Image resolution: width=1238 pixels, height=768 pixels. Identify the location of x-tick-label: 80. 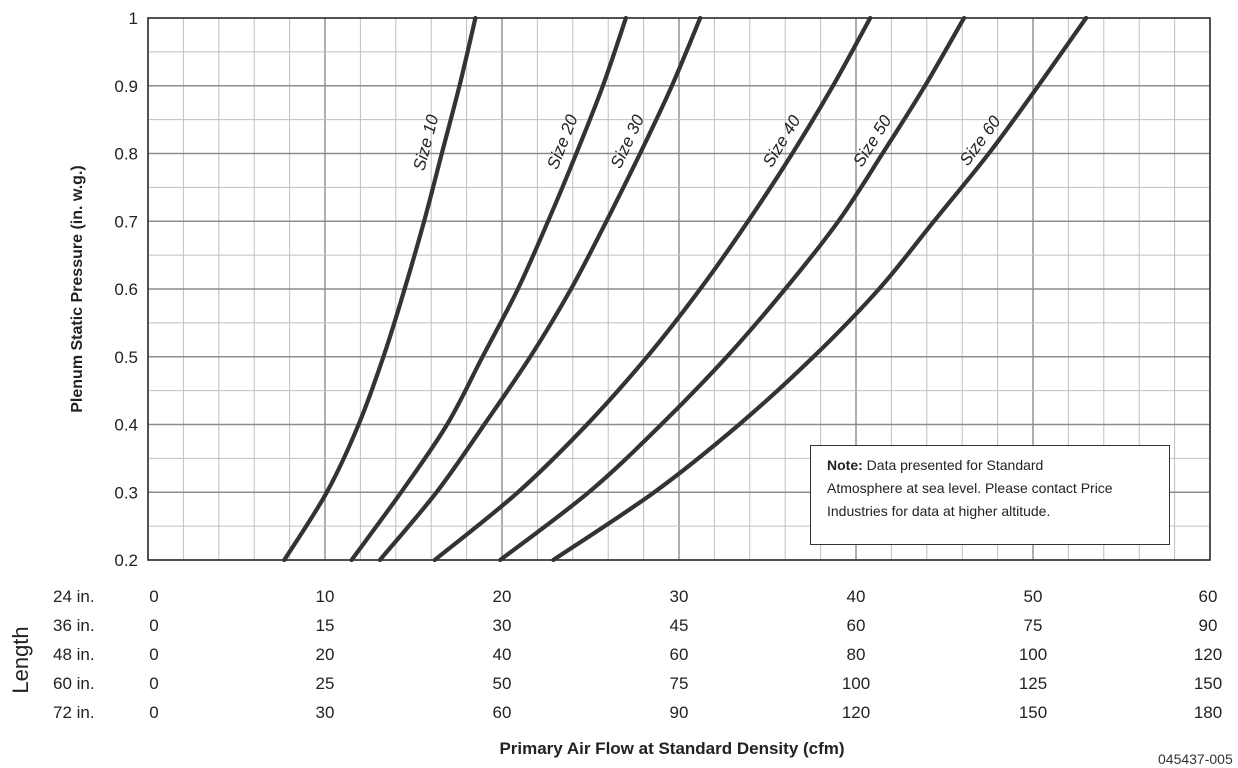
(856, 654).